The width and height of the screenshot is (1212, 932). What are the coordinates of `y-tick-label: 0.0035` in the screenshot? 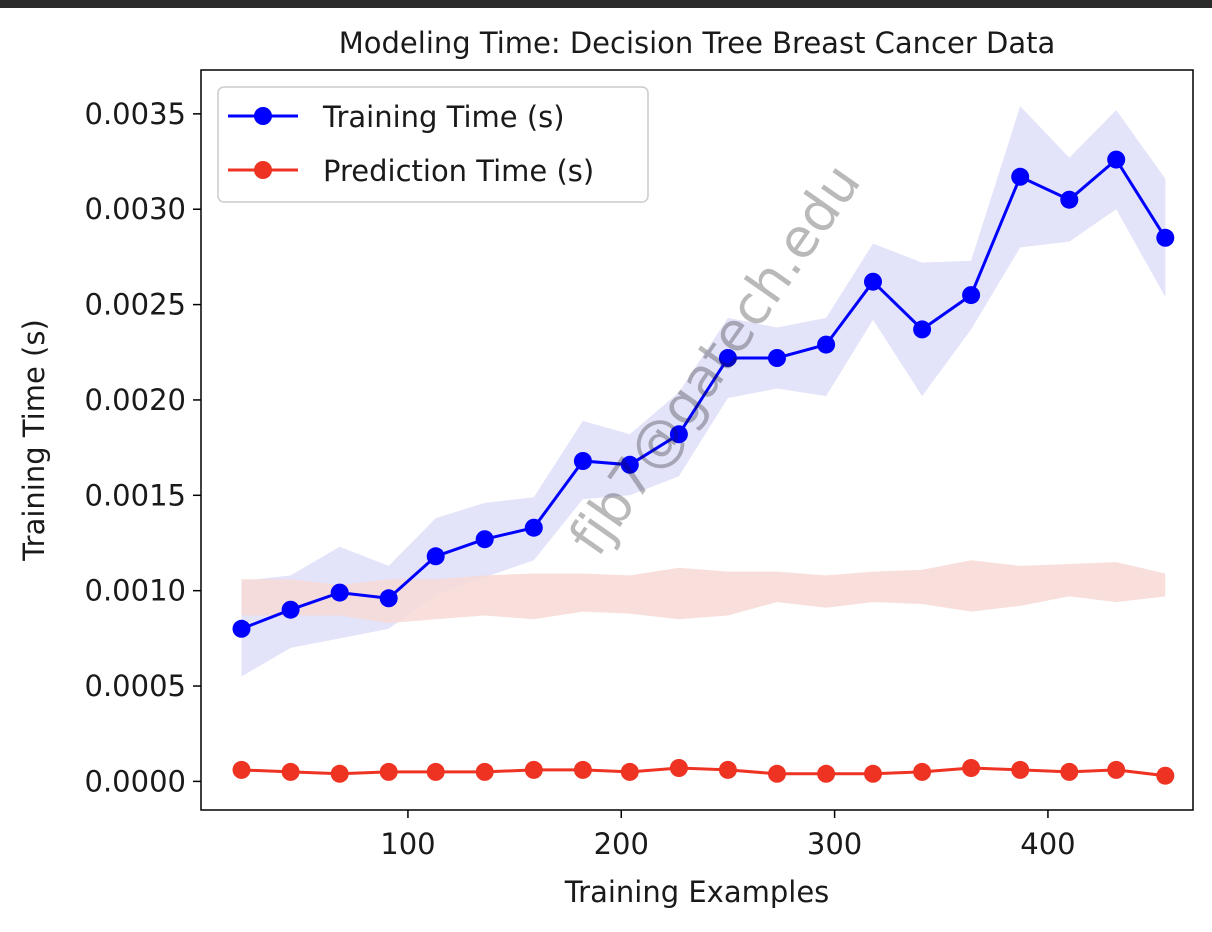 It's located at (135, 114).